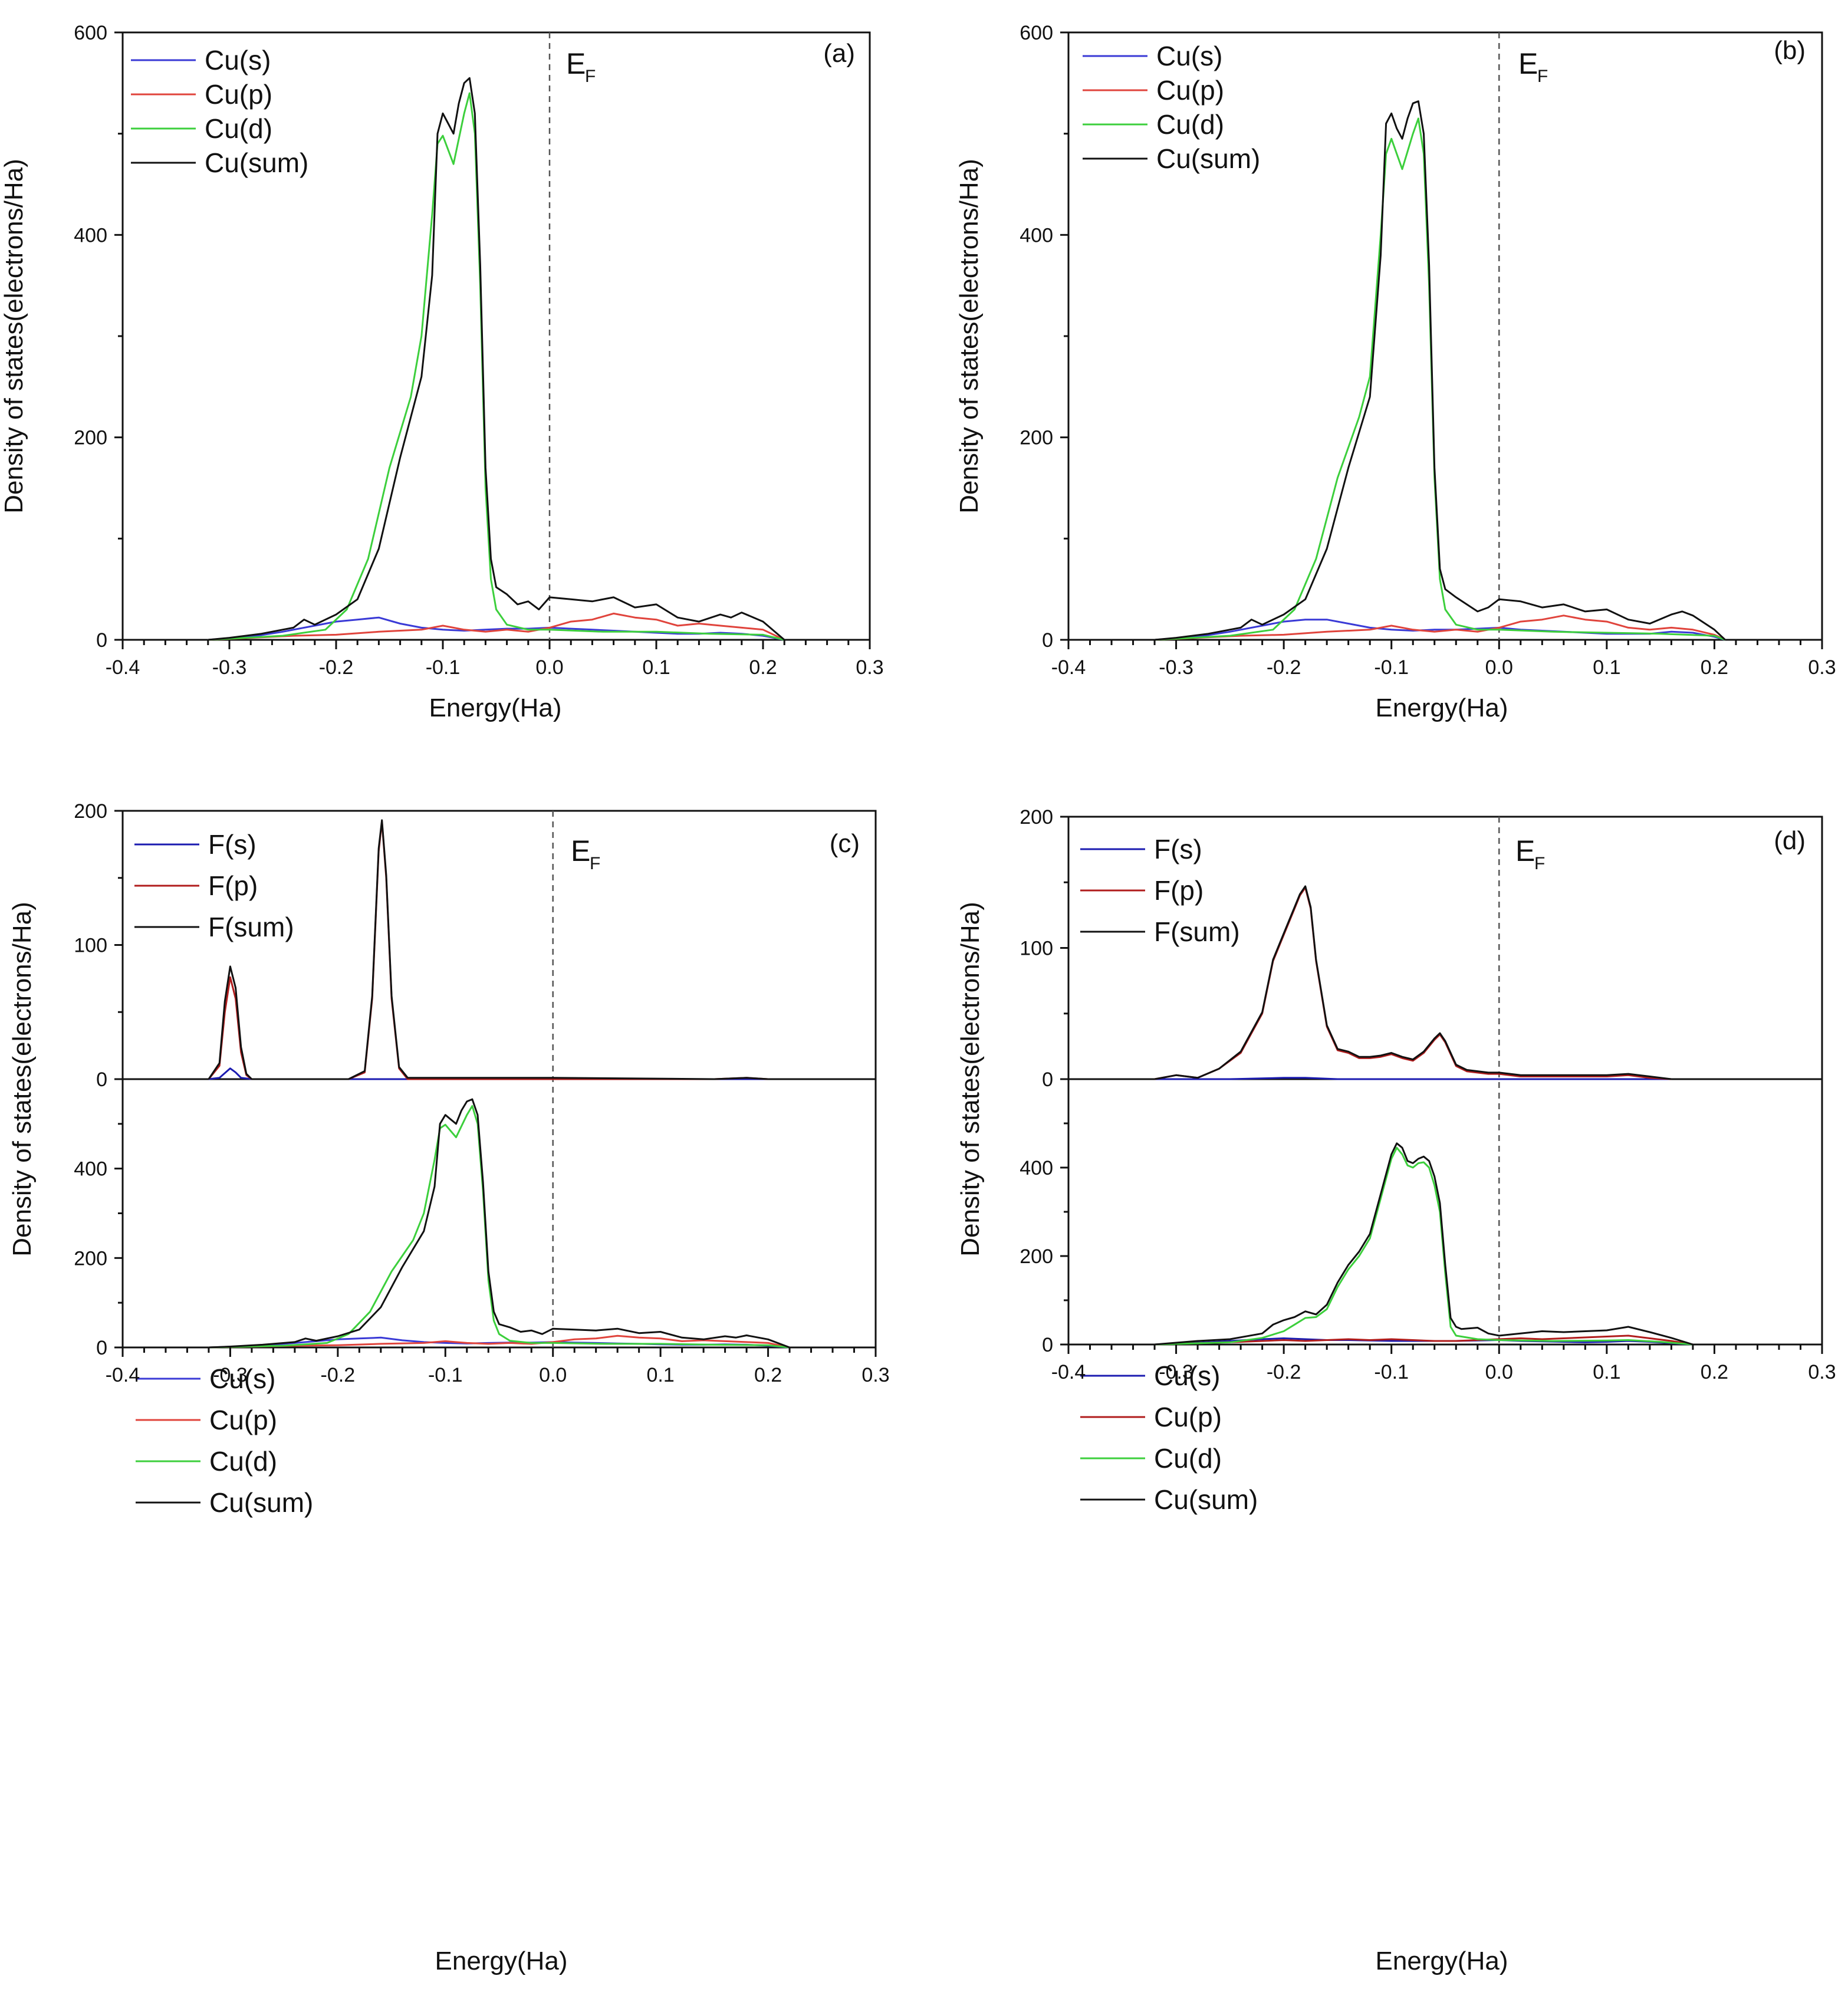  Describe the element at coordinates (1442, 1961) in the screenshot. I see `x-axis-title-d: Energy(Ha)` at that location.